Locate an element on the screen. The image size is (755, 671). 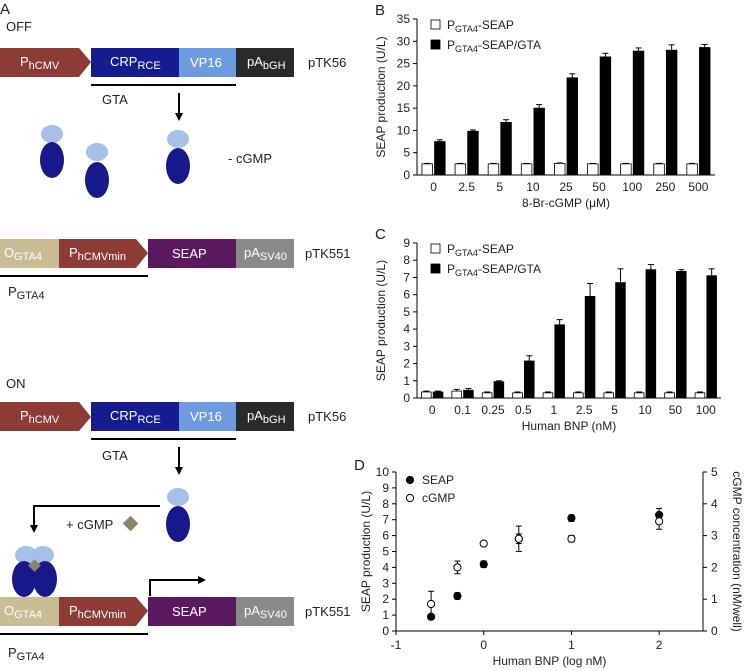
pa-sv40 is located at coordinates (265, 253).